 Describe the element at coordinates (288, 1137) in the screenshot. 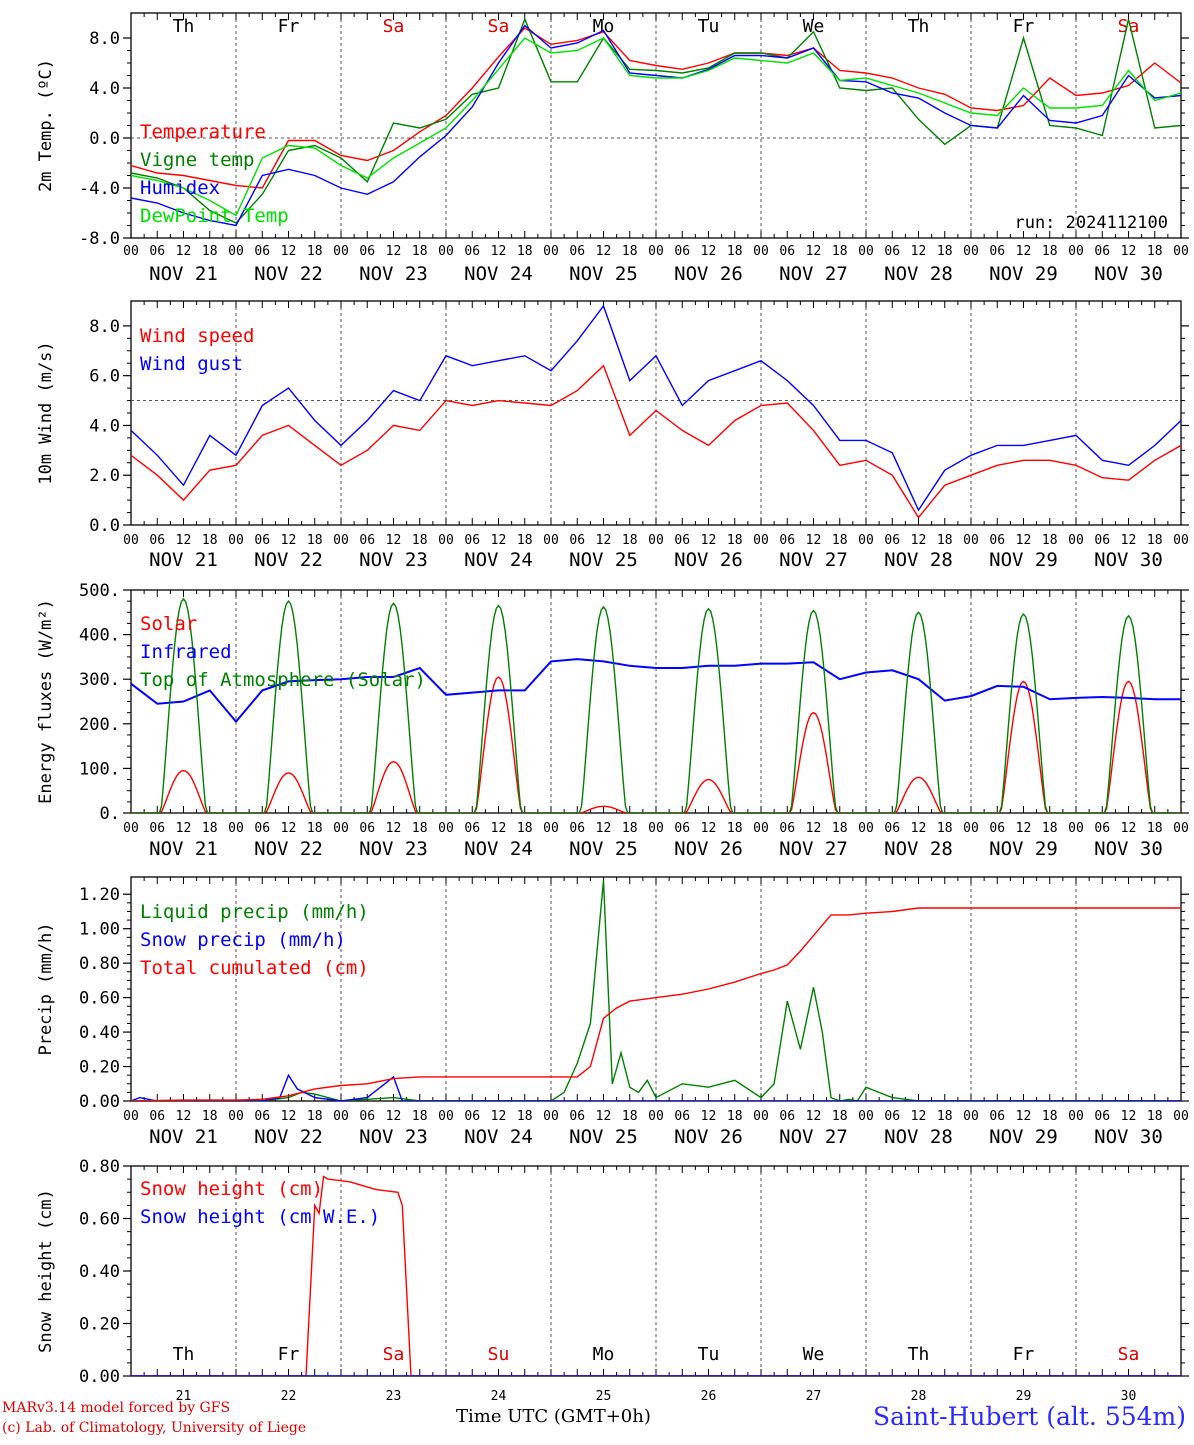

I see `date-label: NOV 22` at that location.